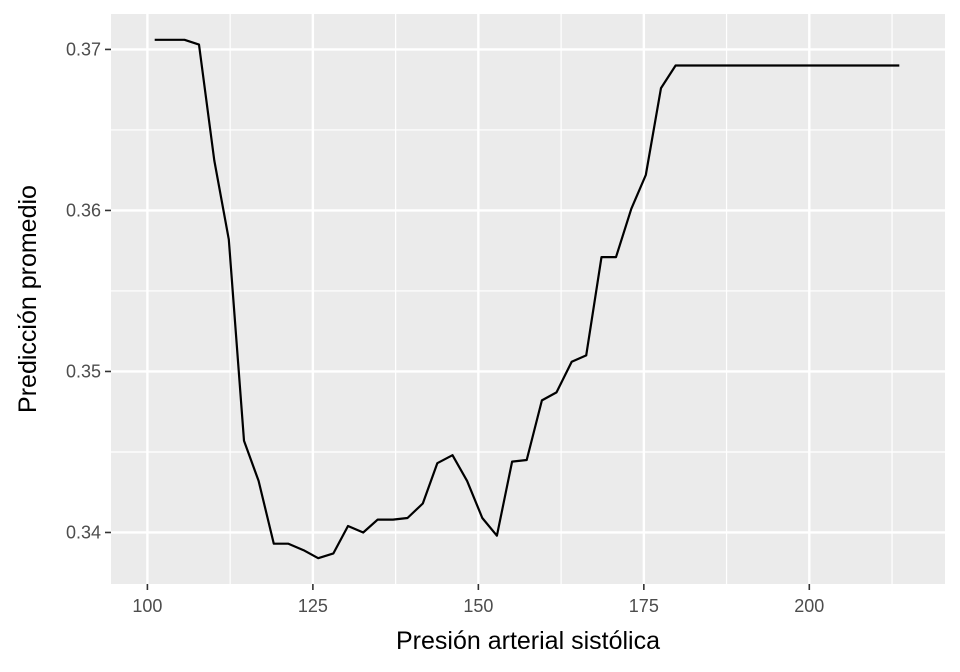 The image size is (960, 672). What do you see at coordinates (644, 606) in the screenshot?
I see `x-tick-label: 175` at bounding box center [644, 606].